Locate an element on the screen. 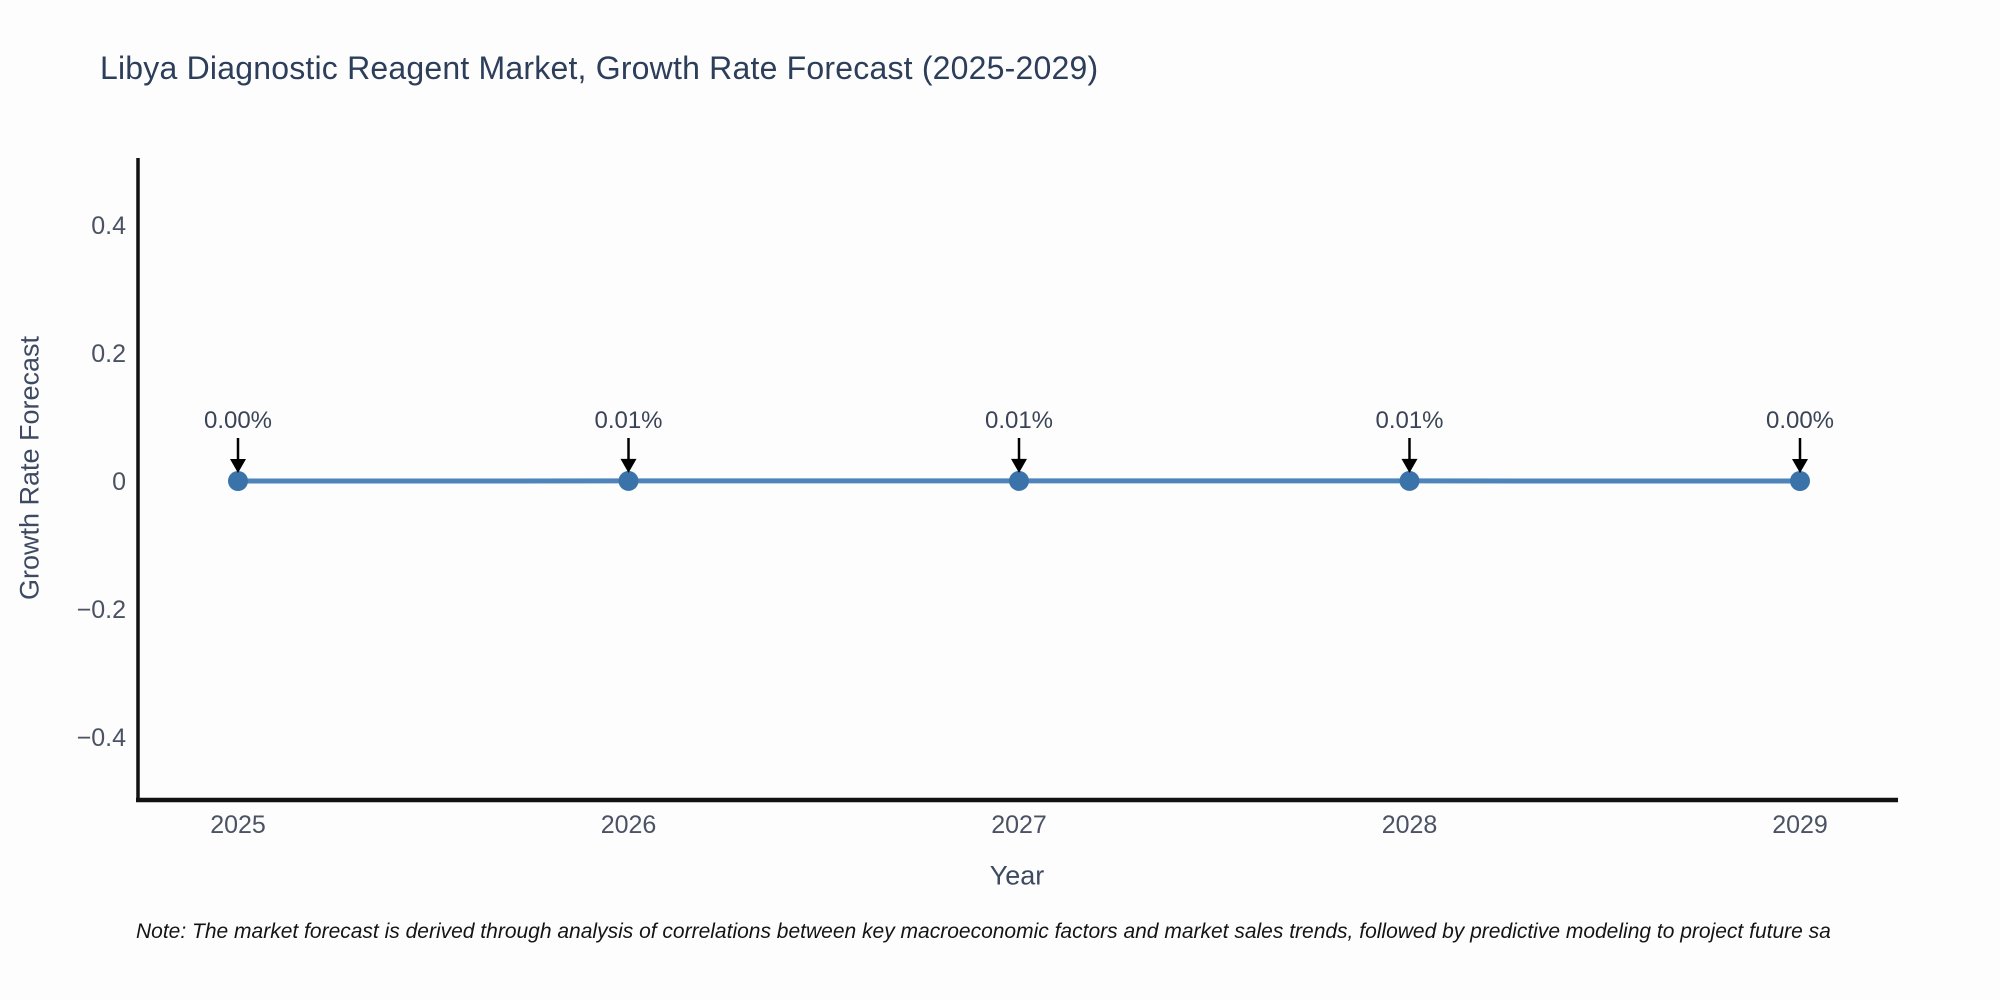 The image size is (2000, 1000). x-tick-label: 2027 is located at coordinates (1019, 825).